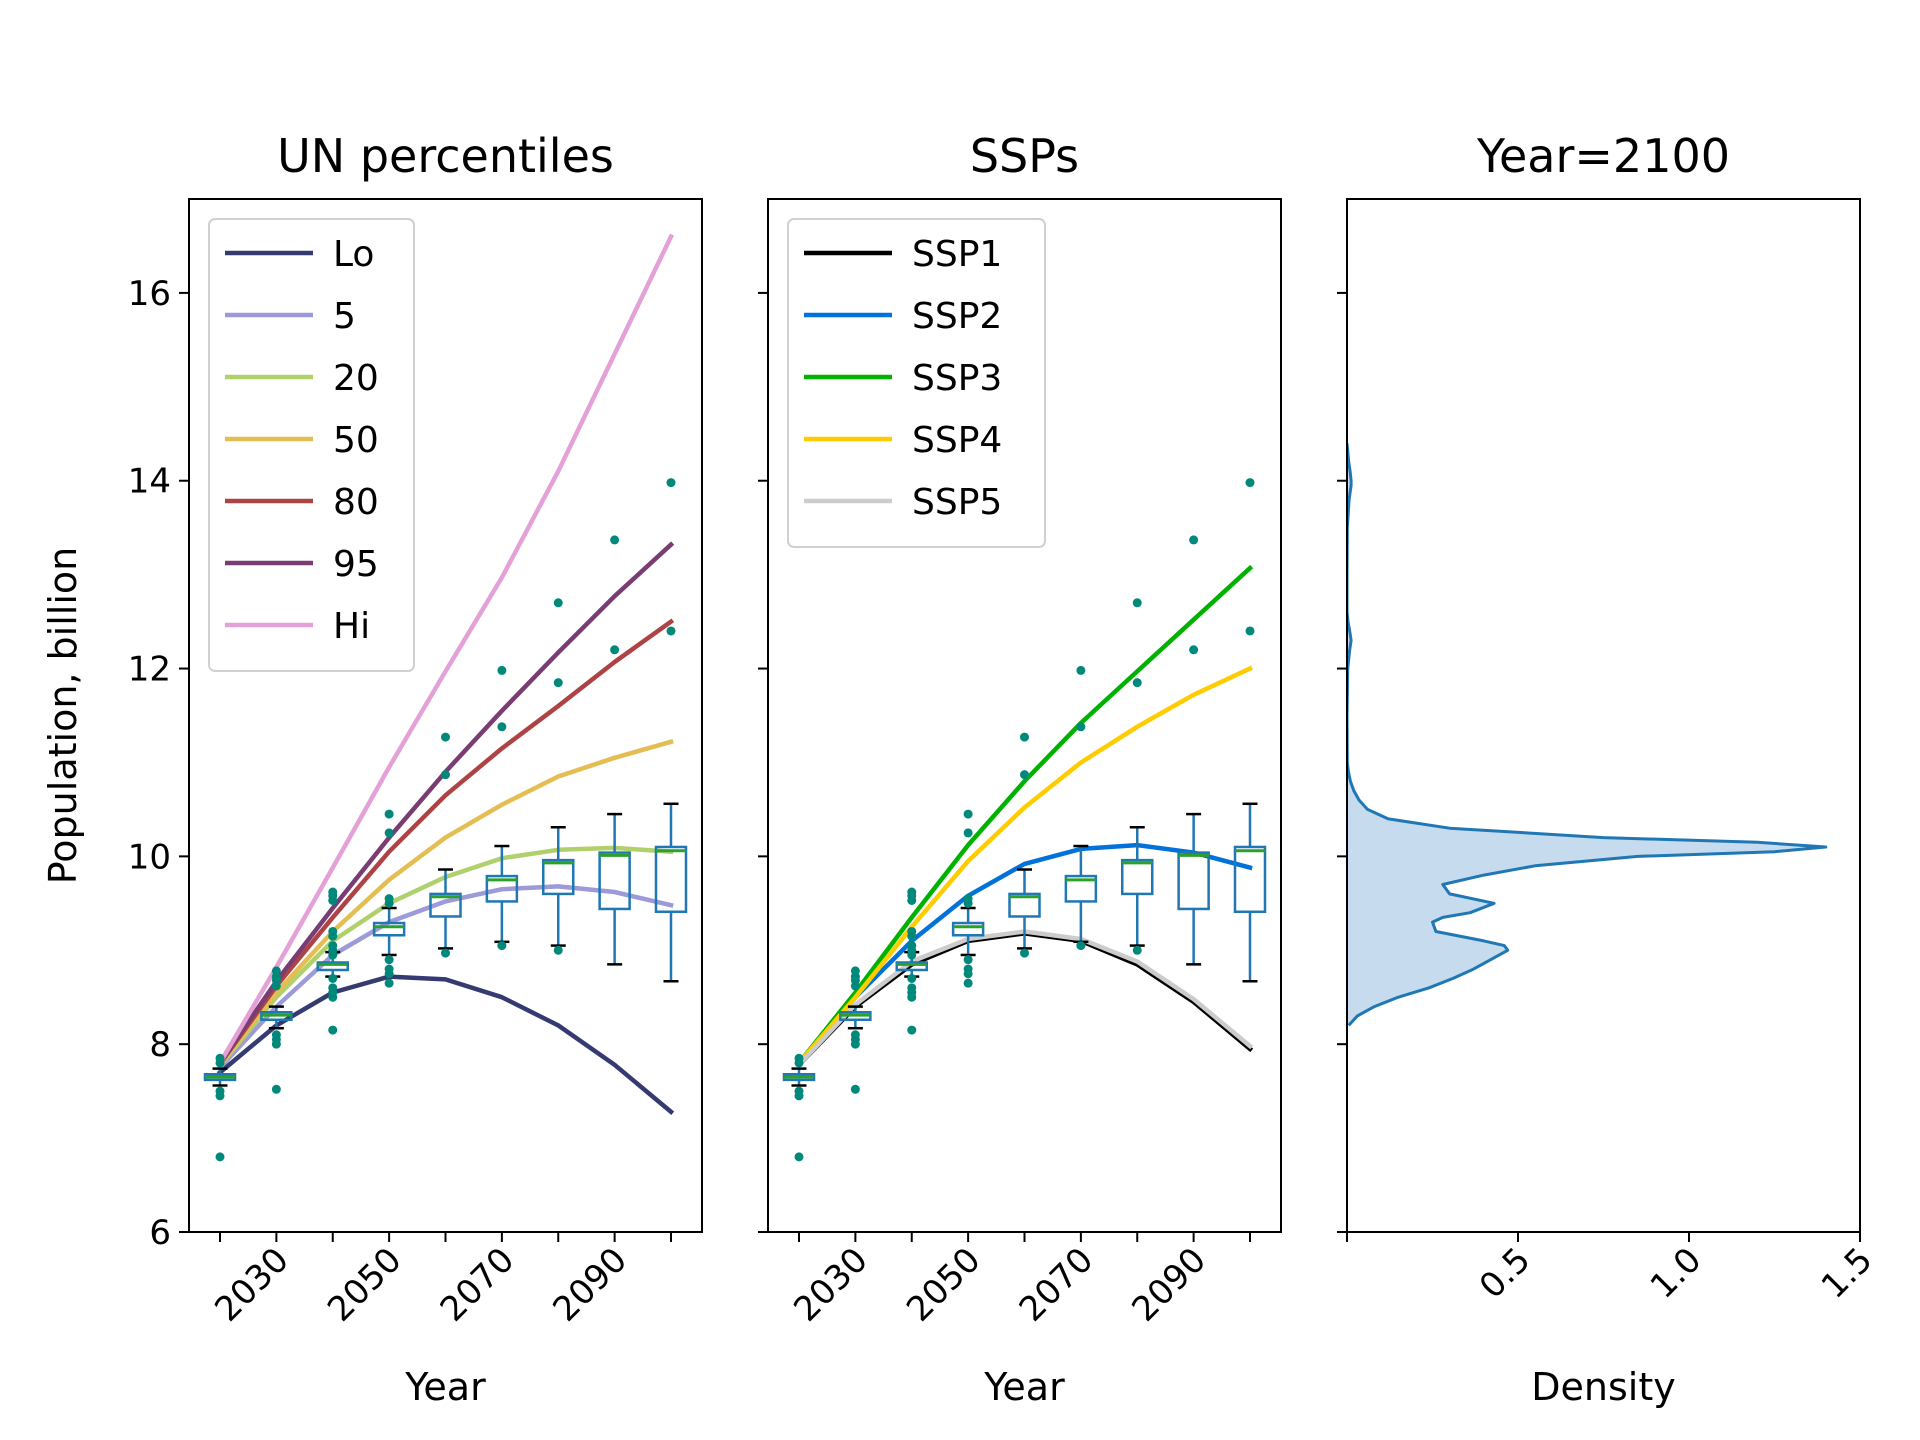 The image size is (1920, 1440). I want to click on y-tick-label: 16, so click(149, 294).